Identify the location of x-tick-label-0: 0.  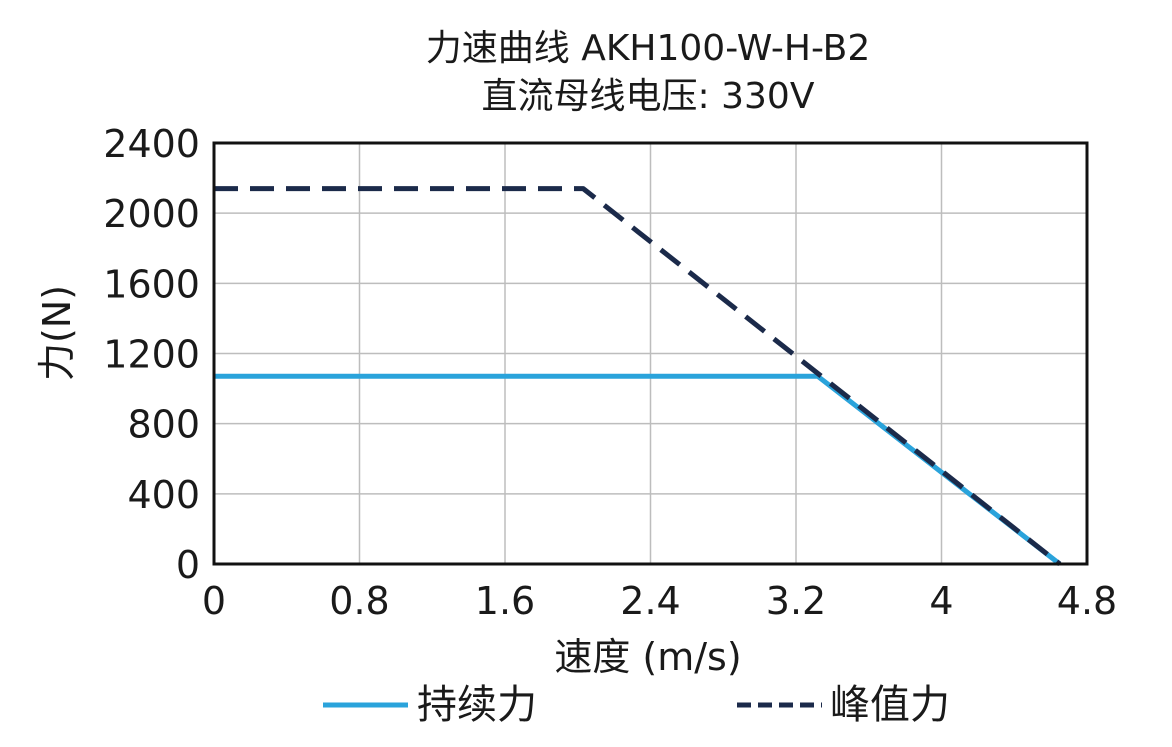
(214, 601).